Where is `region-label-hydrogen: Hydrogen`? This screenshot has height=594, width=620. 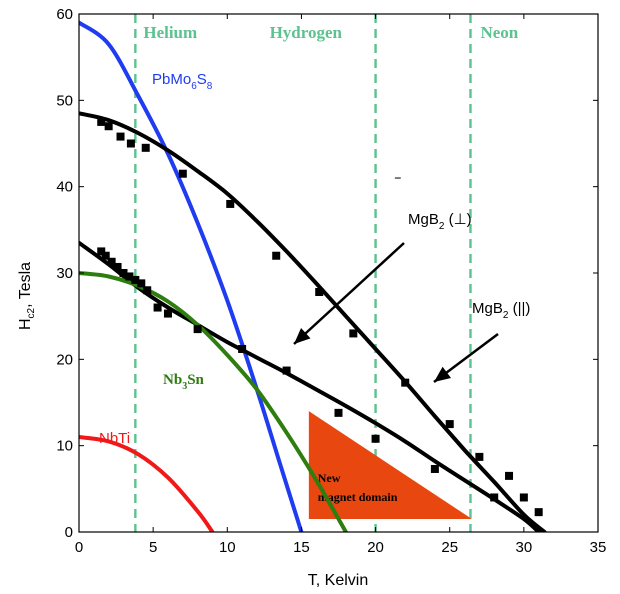 region-label-hydrogen: Hydrogen is located at coordinates (306, 32).